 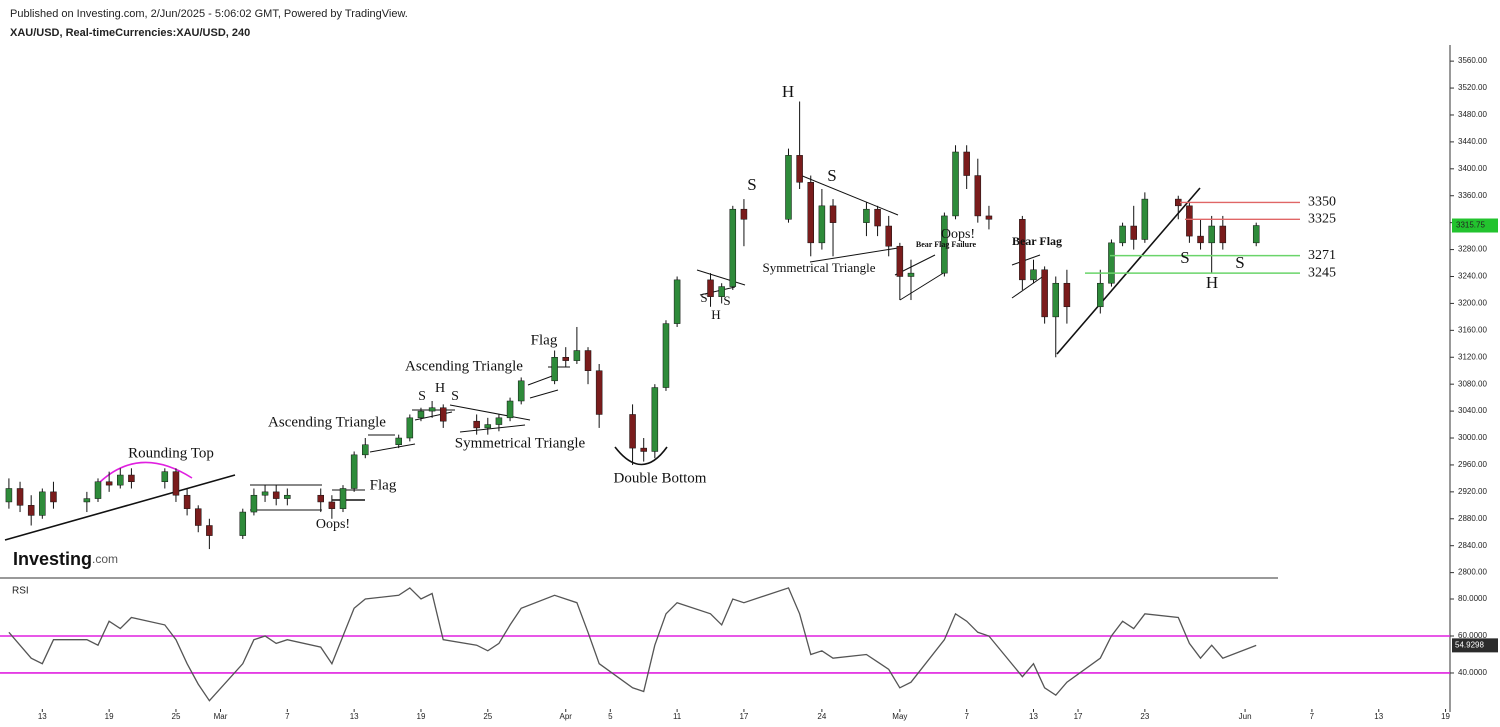 I want to click on rsi-title: RSI, so click(x=20, y=591).